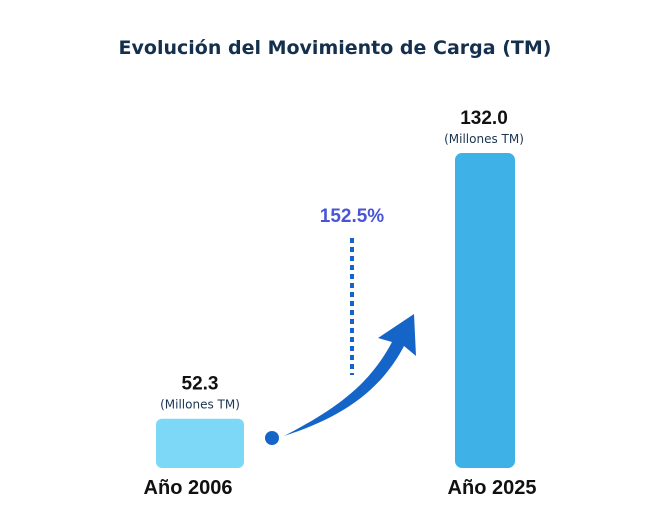 This screenshot has height=517, width=670. Describe the element at coordinates (200, 443) in the screenshot. I see `bar-2006` at that location.